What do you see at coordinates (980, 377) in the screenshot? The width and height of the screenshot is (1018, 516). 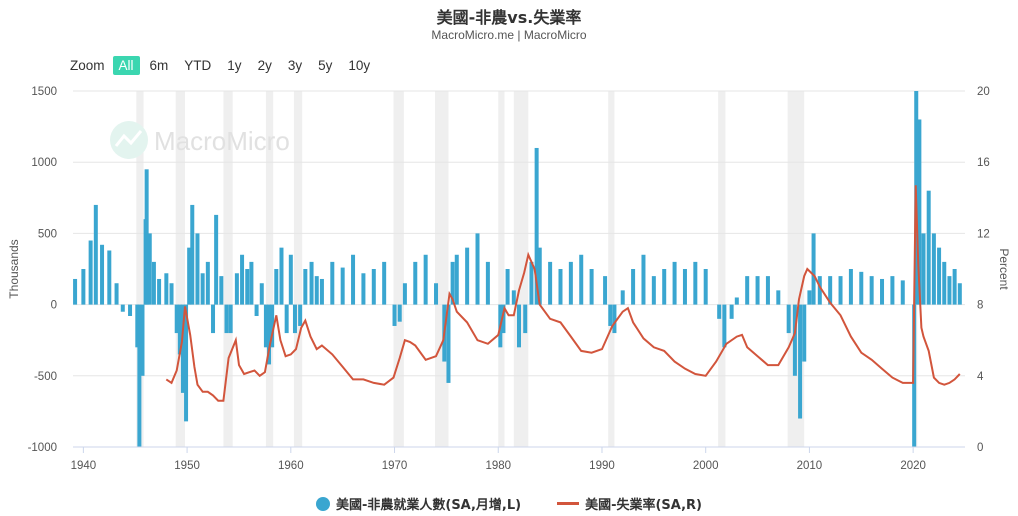 I see `y-right-tick-label: 4` at bounding box center [980, 377].